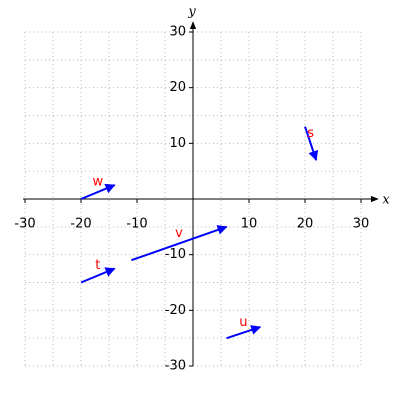 The width and height of the screenshot is (400, 404). What do you see at coordinates (177, 32) in the screenshot?
I see `y-tick-label: 30` at bounding box center [177, 32].